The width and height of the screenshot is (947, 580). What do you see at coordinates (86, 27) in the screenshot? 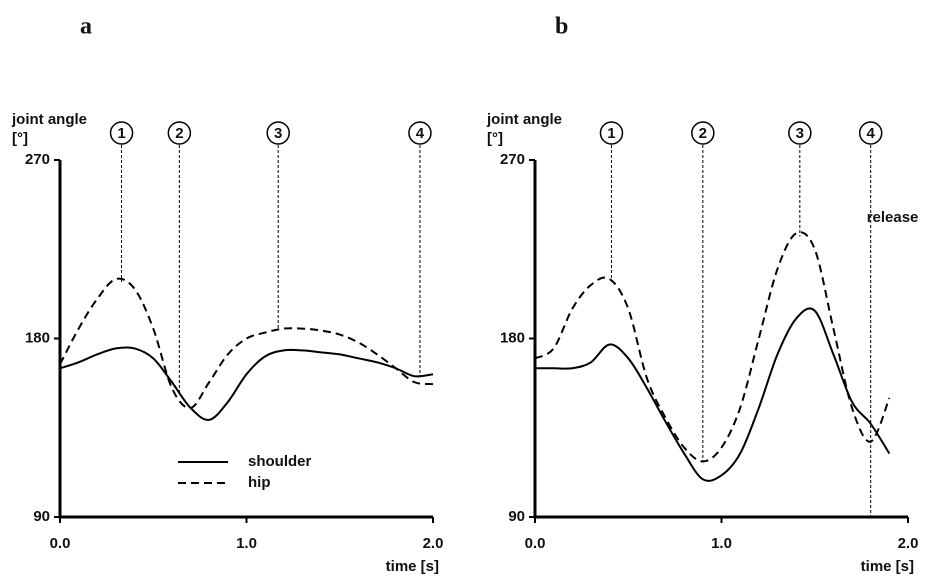
I see `panel-letter: a` at bounding box center [86, 27].